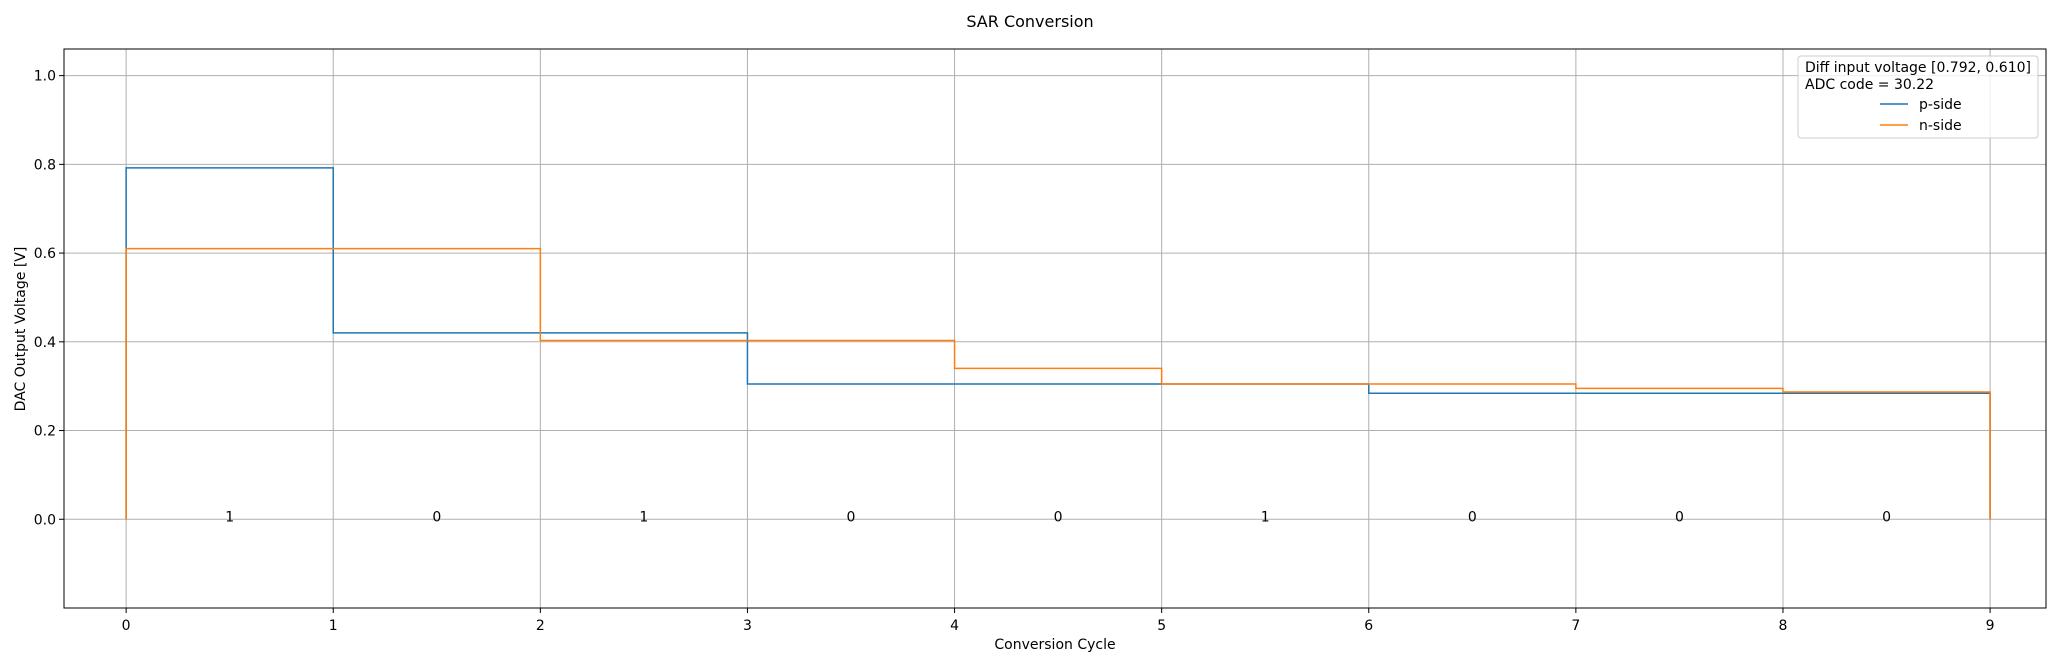 This screenshot has height=668, width=2061. Describe the element at coordinates (1869, 85) in the screenshot. I see `legend-title-line-2: ADC code = 30.22` at that location.